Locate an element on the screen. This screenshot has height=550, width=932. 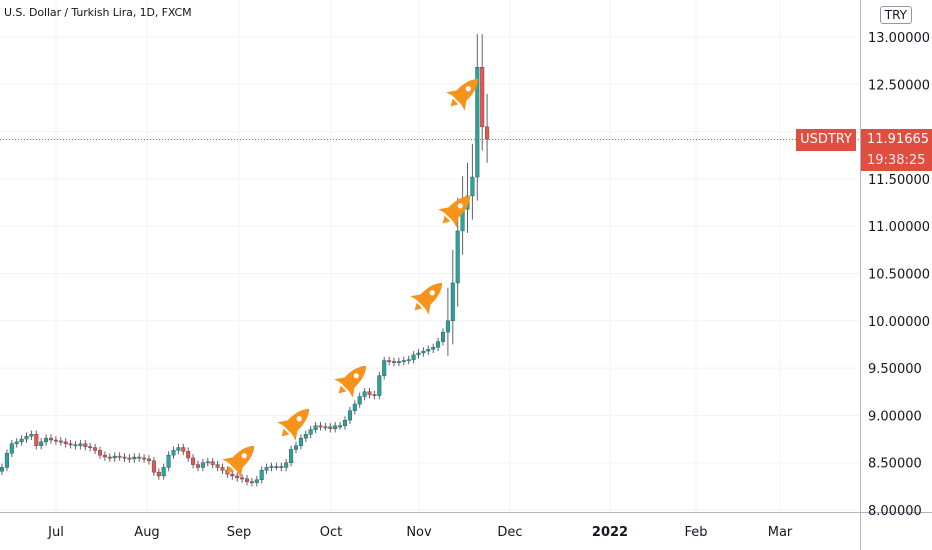
price-tick-label: 8.00000 is located at coordinates (895, 511).